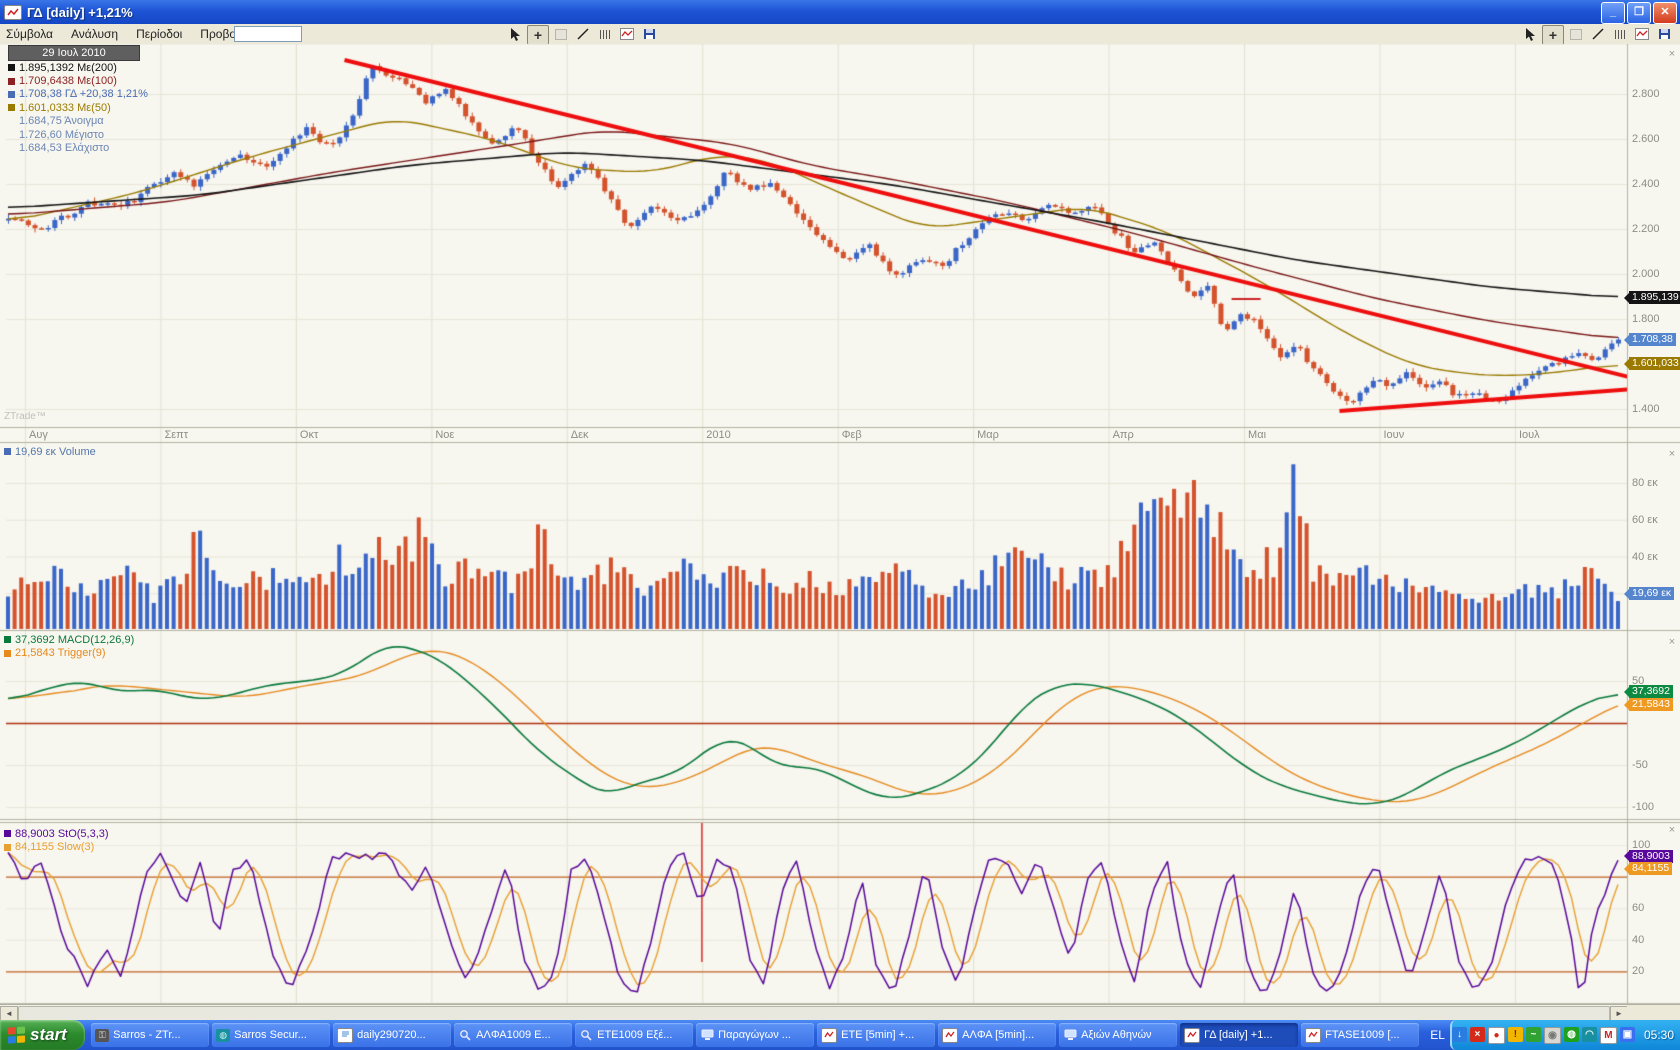 The image size is (1680, 1050). Describe the element at coordinates (1638, 939) in the screenshot. I see `stoch-axis-tick: 40` at that location.